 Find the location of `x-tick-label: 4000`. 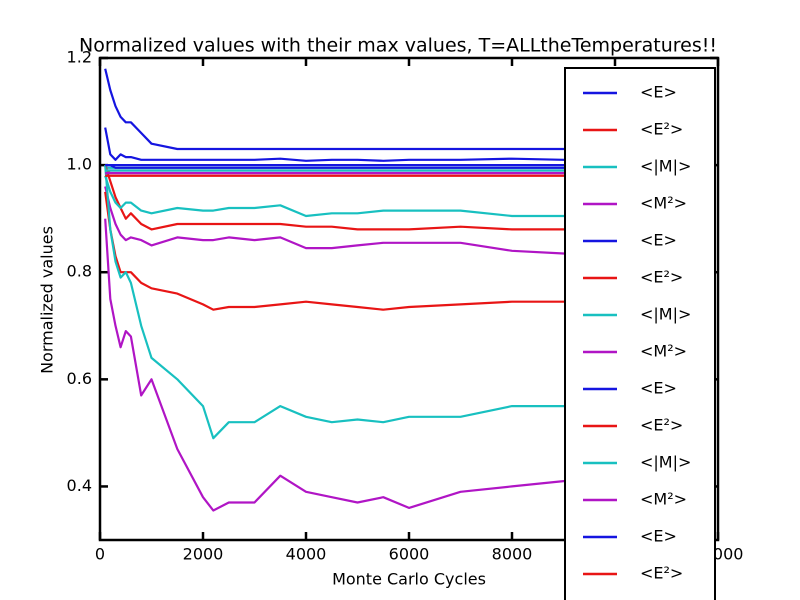

x-tick-label: 4000 is located at coordinates (306, 554).